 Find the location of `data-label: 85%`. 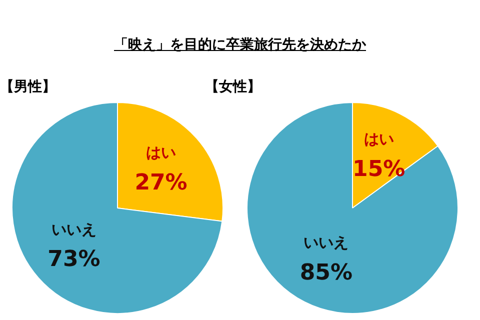

data-label: 85% is located at coordinates (326, 273).